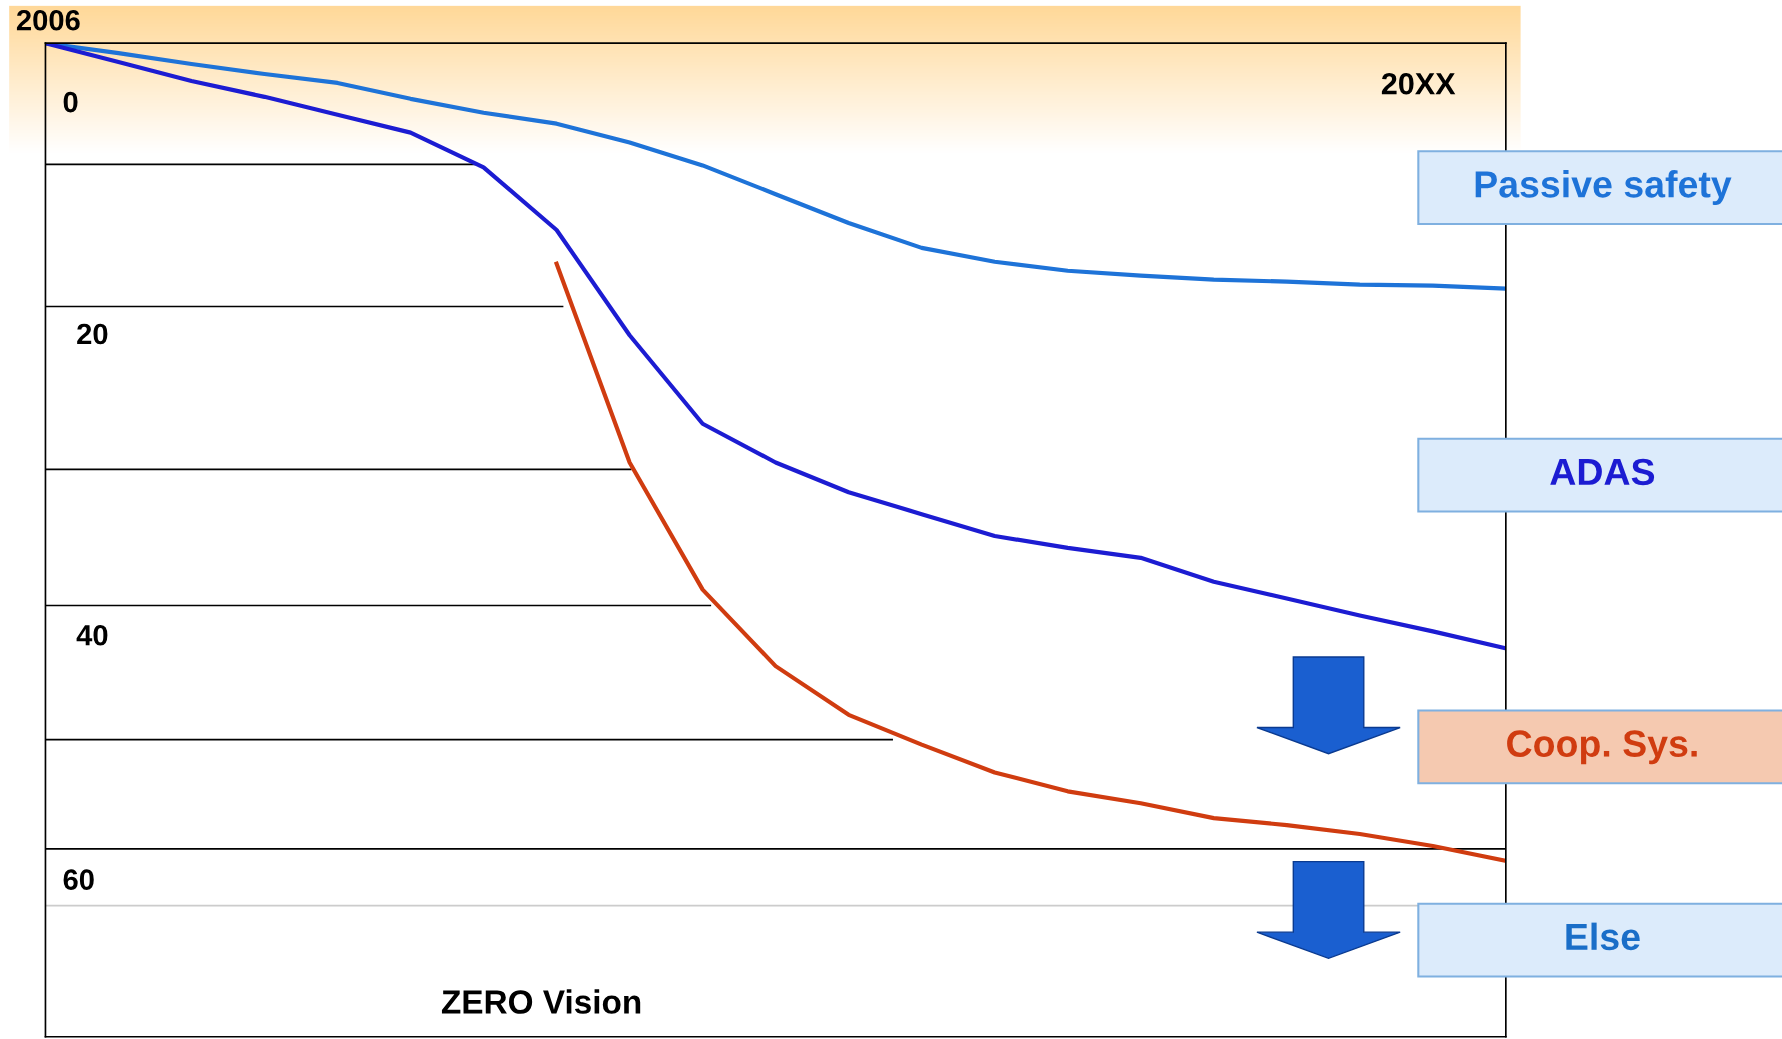 Image resolution: width=1782 pixels, height=1039 pixels. What do you see at coordinates (92, 334) in the screenshot?
I see `annotation: 20` at bounding box center [92, 334].